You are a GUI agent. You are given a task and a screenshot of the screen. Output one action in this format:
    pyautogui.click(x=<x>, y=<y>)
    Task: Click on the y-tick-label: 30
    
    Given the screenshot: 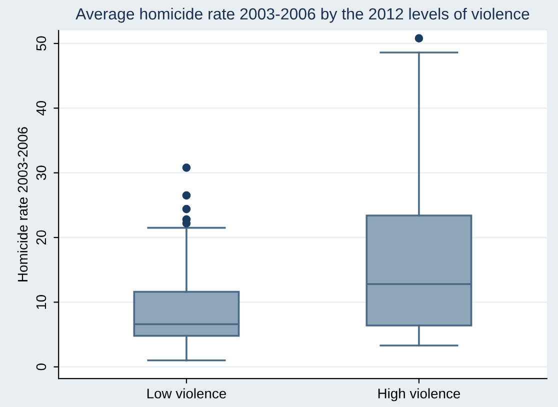 What is the action you would take?
    pyautogui.click(x=41, y=173)
    